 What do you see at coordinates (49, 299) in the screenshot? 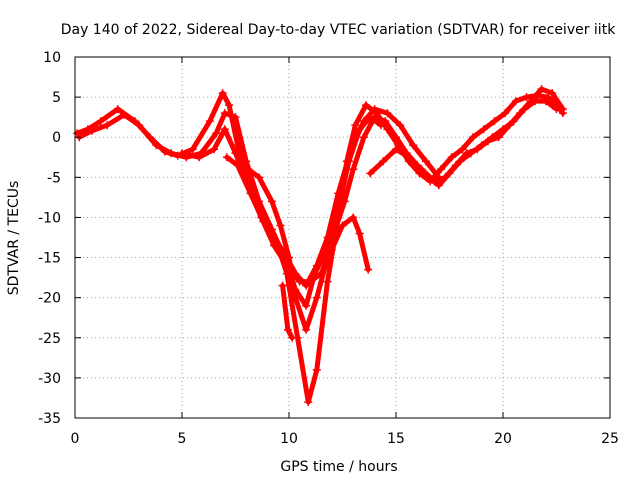
I see `y-tick-label: -20` at bounding box center [49, 299].